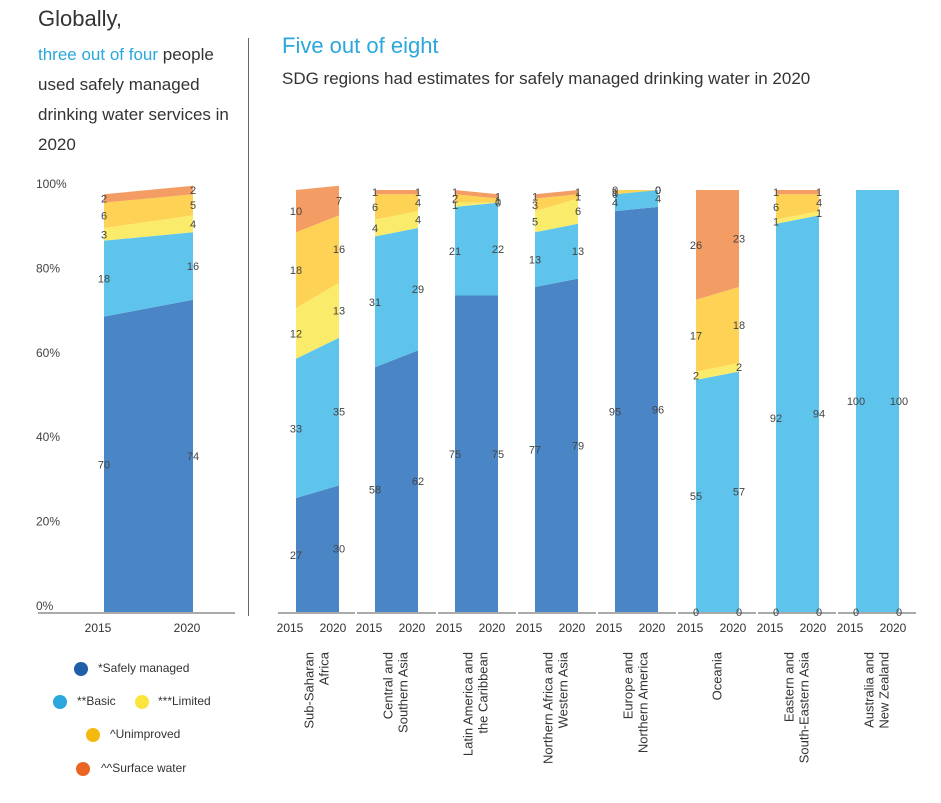 The image size is (941, 803). Describe the element at coordinates (296, 556) in the screenshot. I see `data-label-2015: 27` at that location.